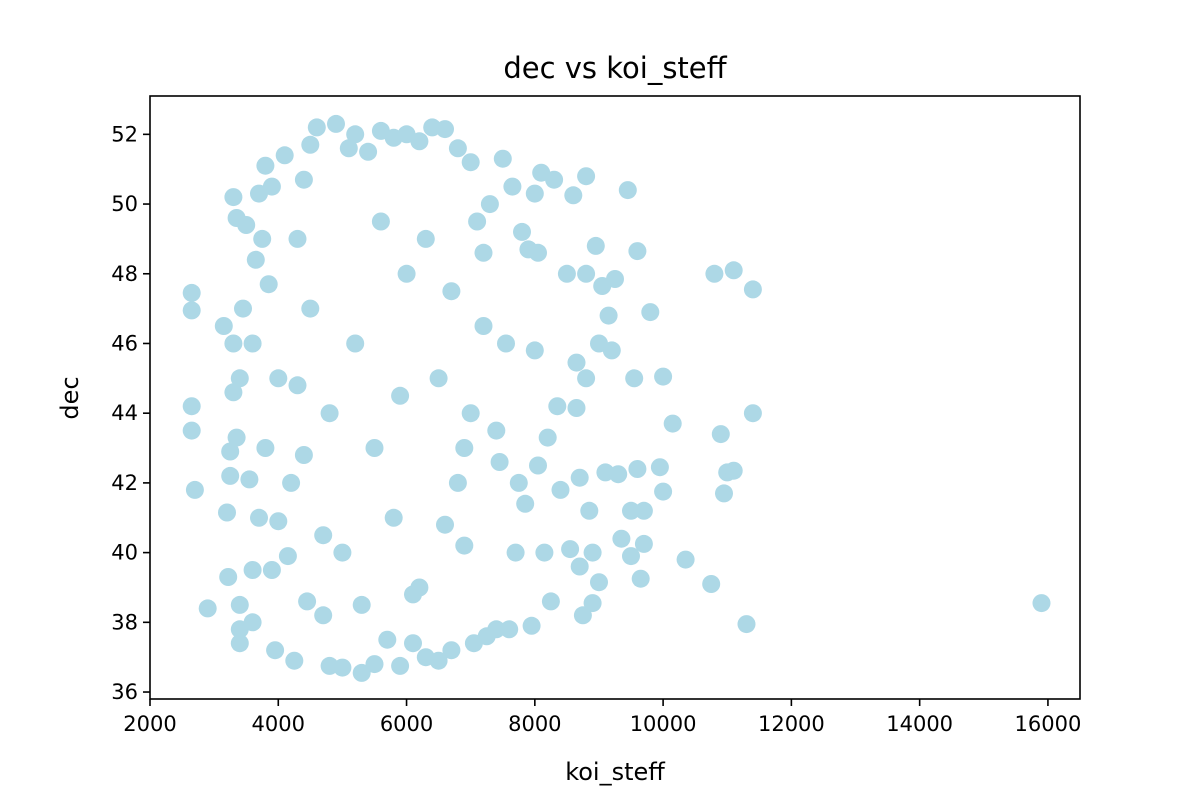 Image resolution: width=1200 pixels, height=800 pixels. Describe the element at coordinates (1048, 724) in the screenshot. I see `x-tick-label: 16000` at that location.